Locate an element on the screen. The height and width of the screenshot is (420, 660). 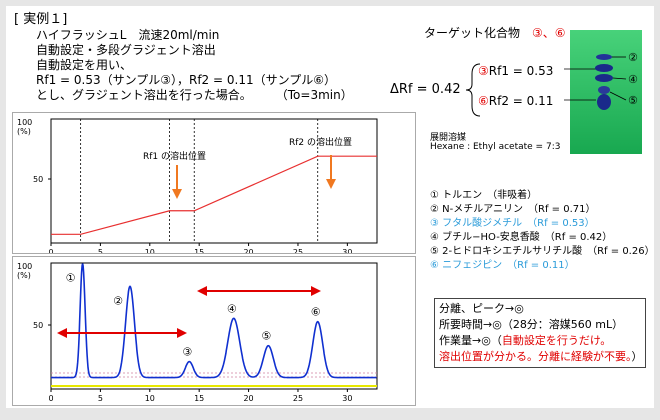
chrom-xtick-label: 0 is located at coordinates (50, 398).